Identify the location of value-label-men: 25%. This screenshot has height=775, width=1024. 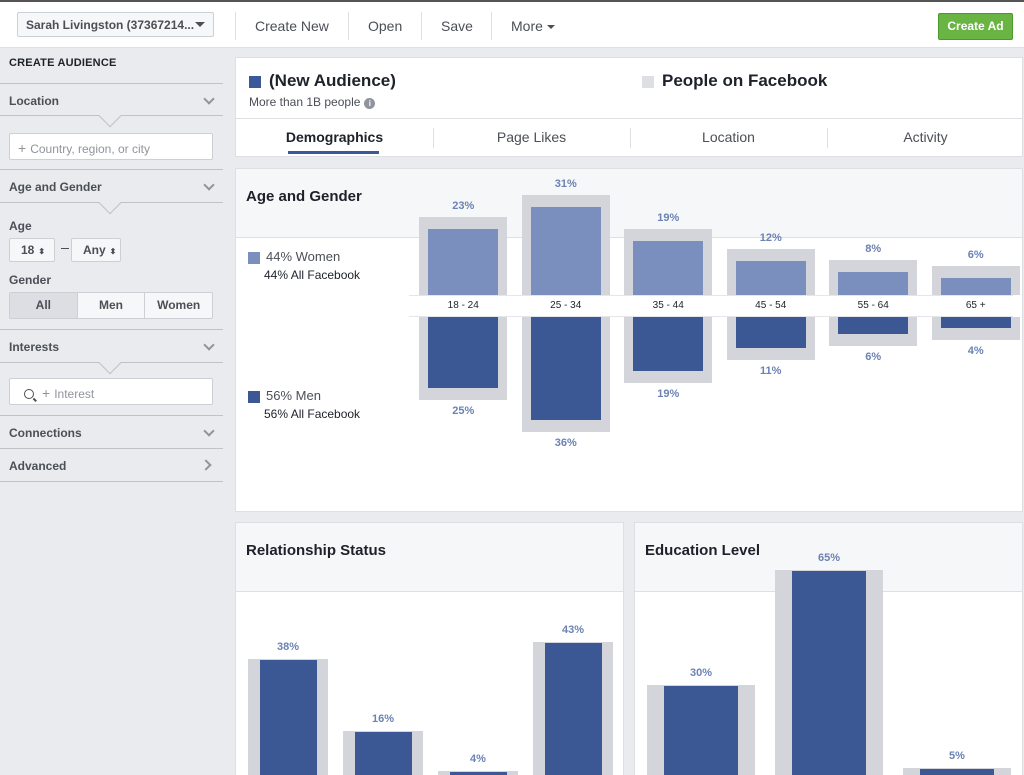
(463, 411).